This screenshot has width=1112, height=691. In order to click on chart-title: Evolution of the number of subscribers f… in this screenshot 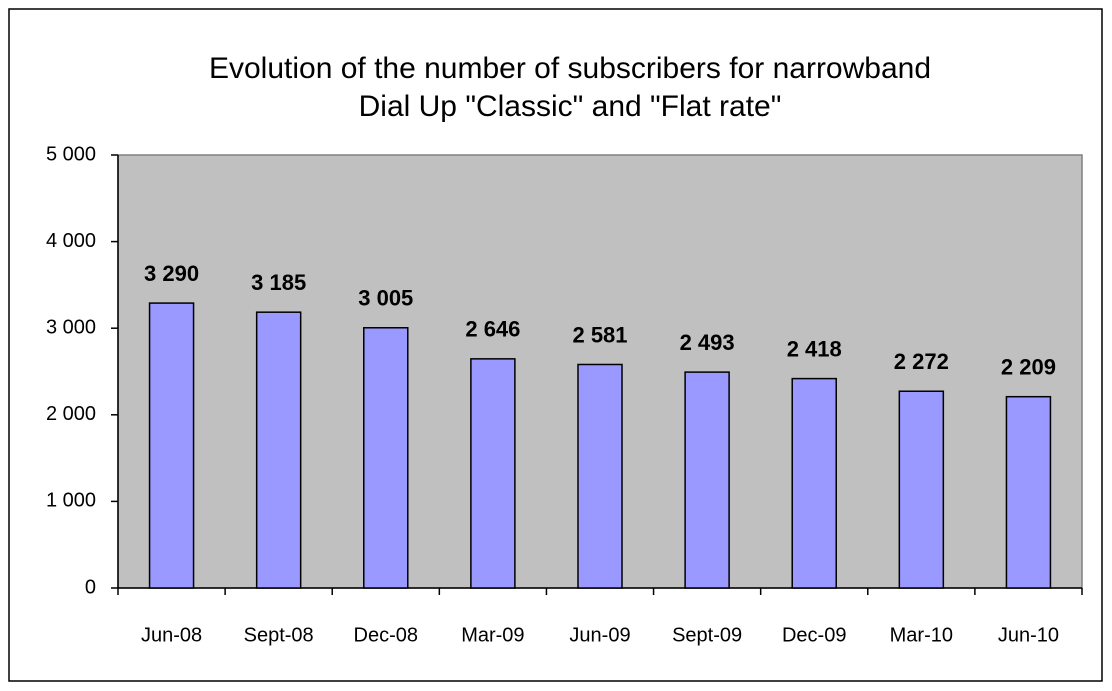, I will do `click(570, 68)`.